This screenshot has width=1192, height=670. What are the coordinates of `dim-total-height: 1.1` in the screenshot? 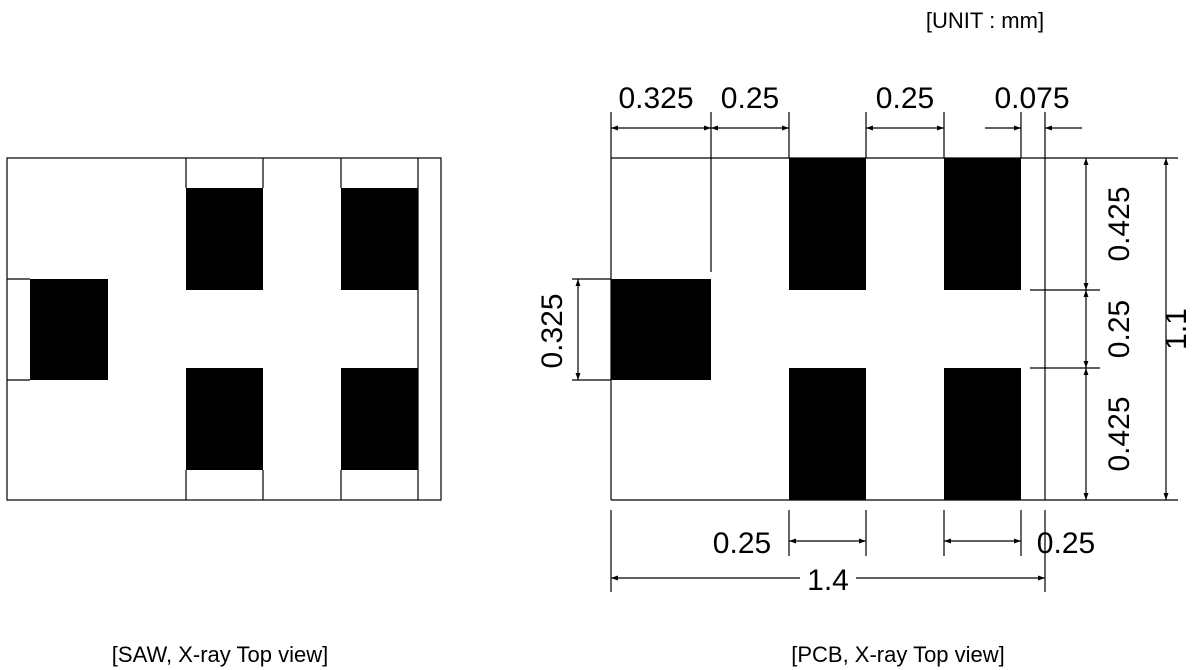 It's located at (1176, 329).